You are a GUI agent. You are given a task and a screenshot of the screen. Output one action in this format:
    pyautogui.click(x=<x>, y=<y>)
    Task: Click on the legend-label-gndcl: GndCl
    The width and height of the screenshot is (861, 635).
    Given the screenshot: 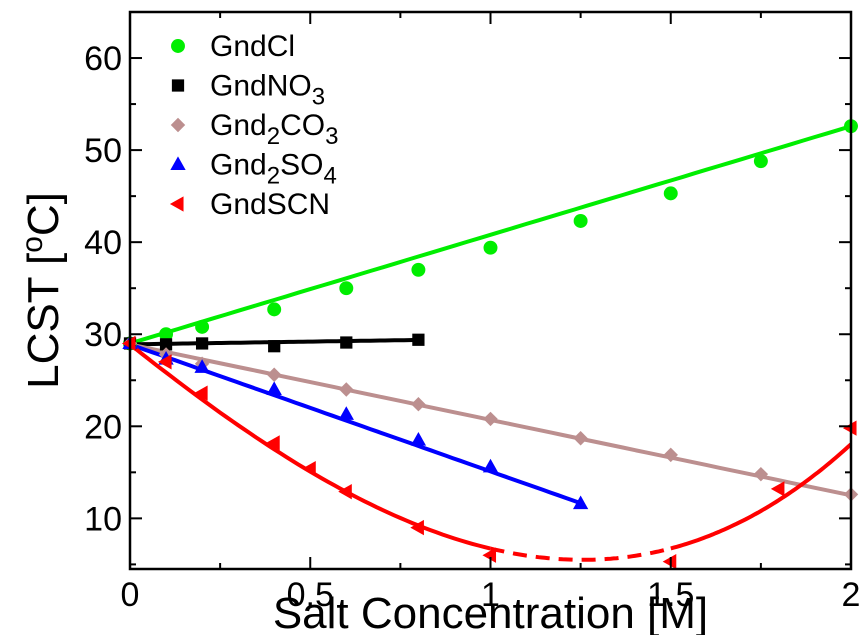 What is the action you would take?
    pyautogui.click(x=252, y=46)
    